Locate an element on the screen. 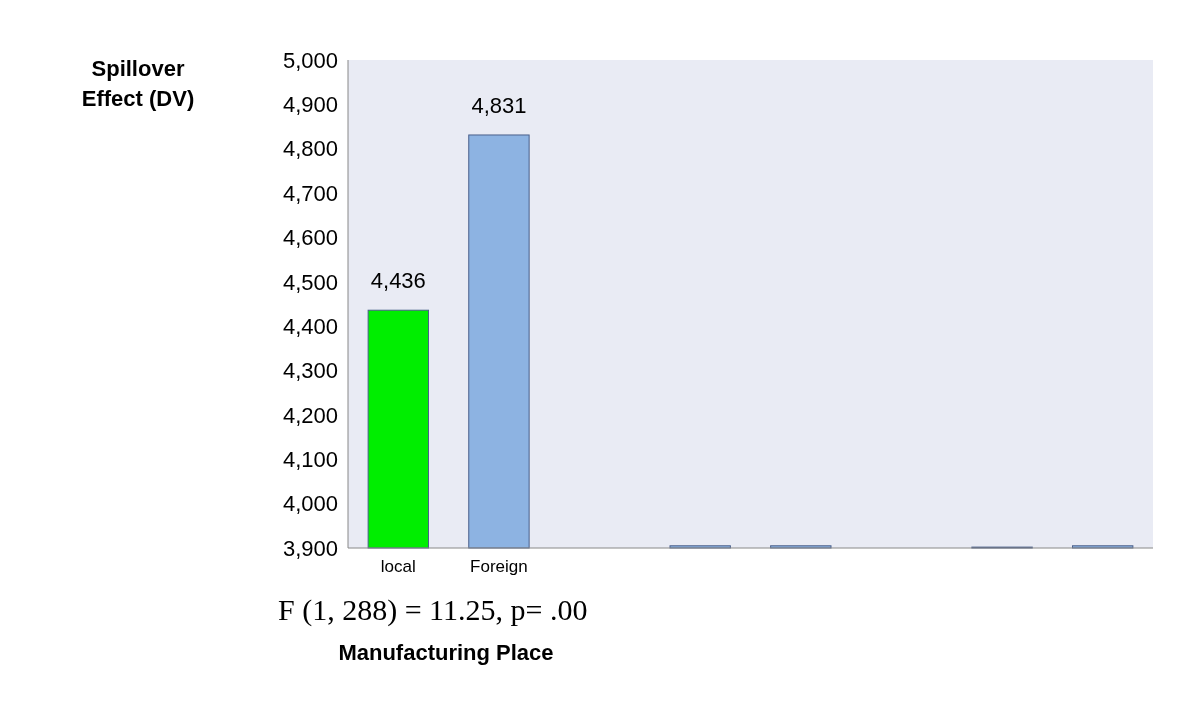  x-tick-label: Foreign is located at coordinates (499, 566).